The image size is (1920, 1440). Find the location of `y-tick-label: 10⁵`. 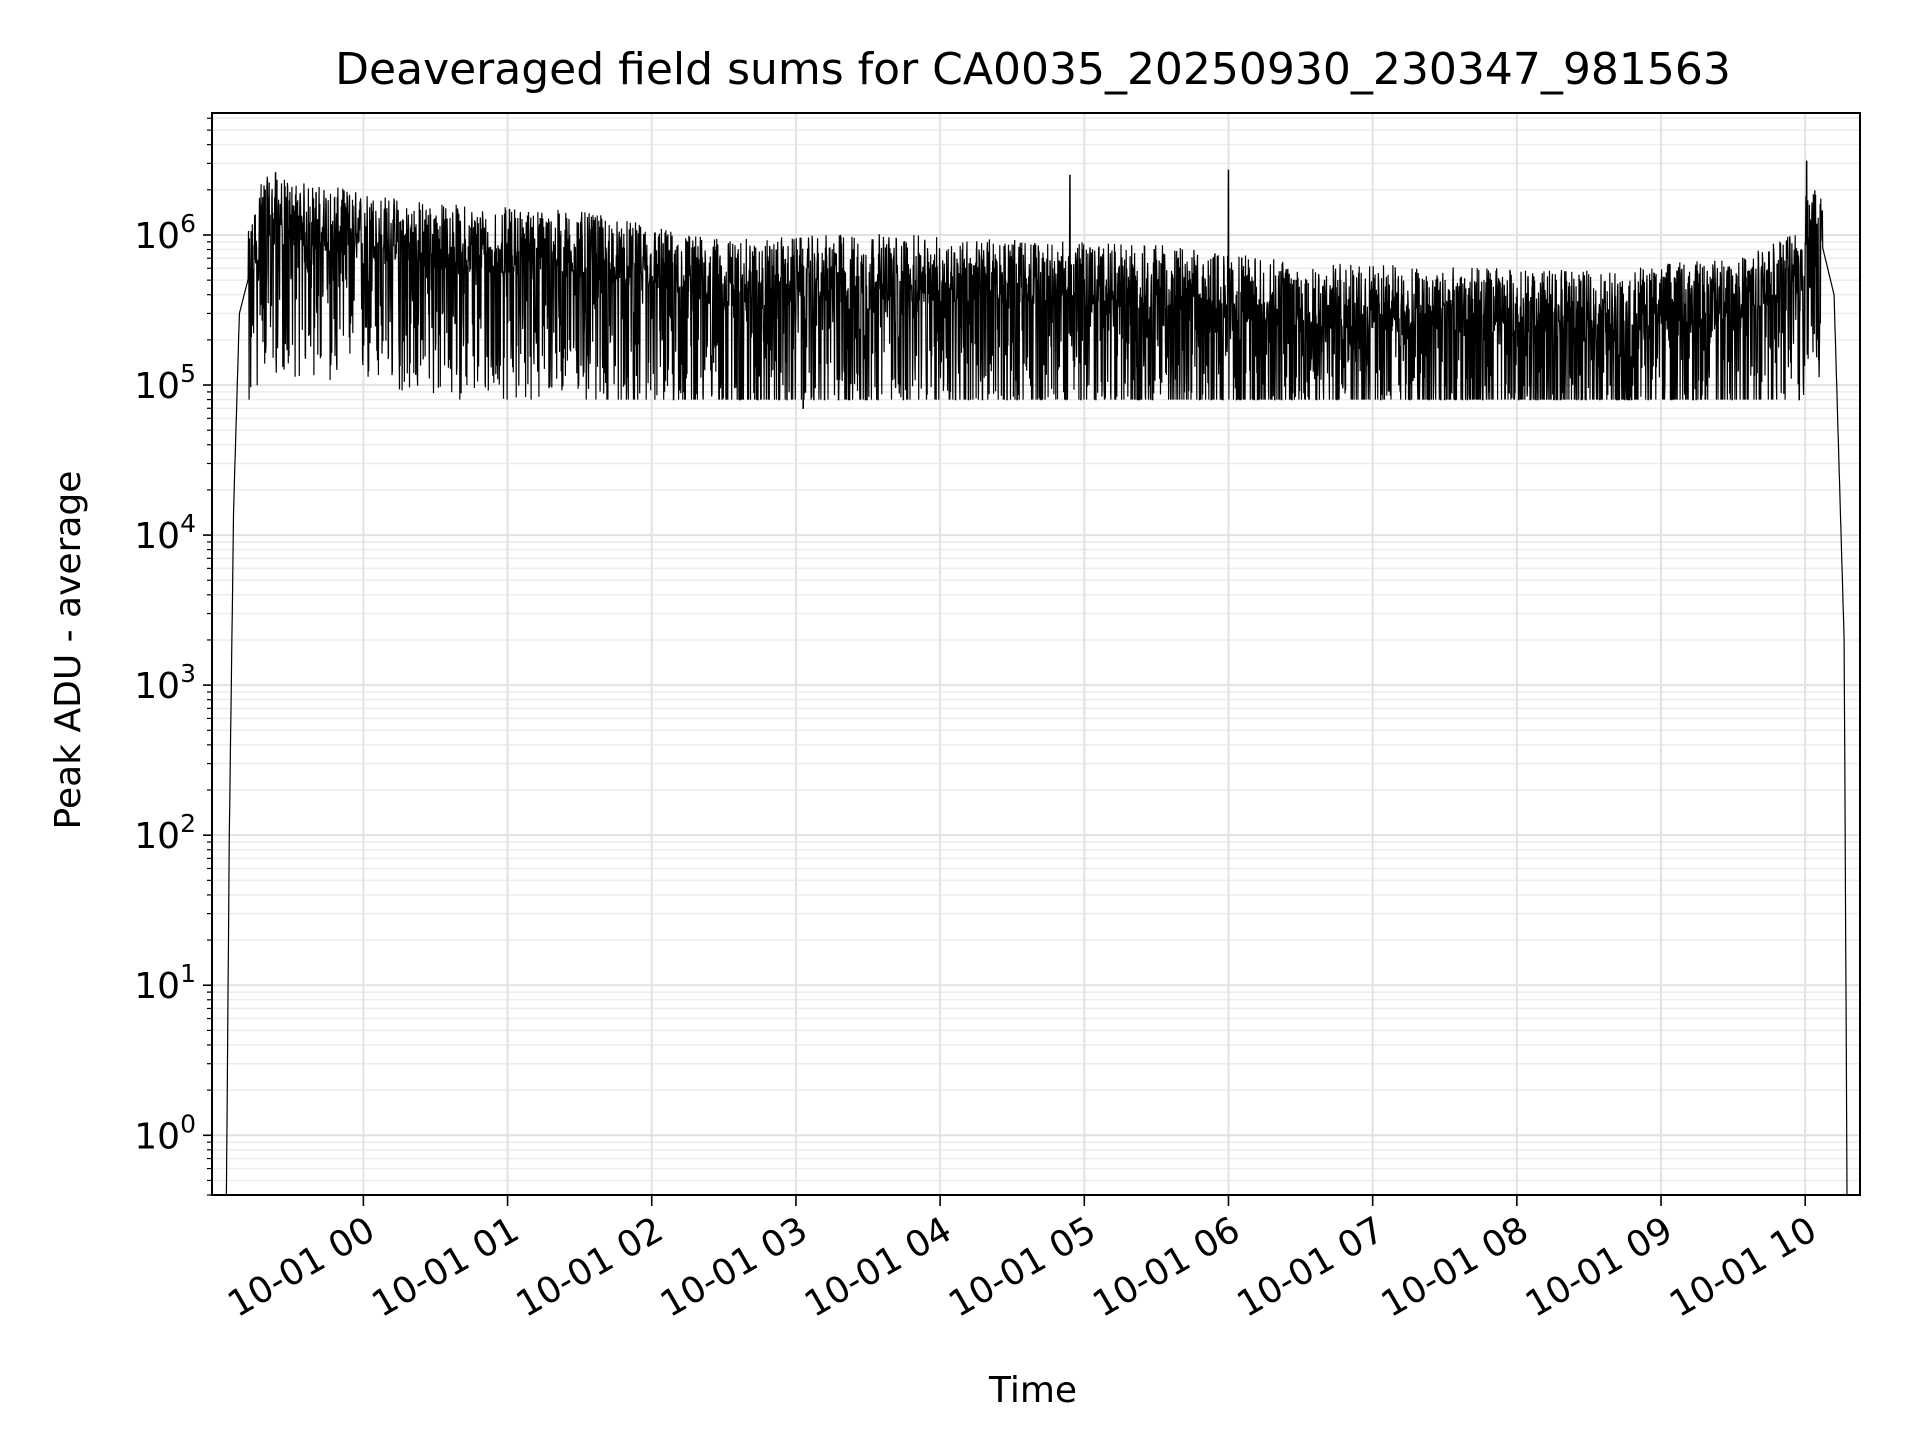

y-tick-label: 10⁵ is located at coordinates (165, 383).